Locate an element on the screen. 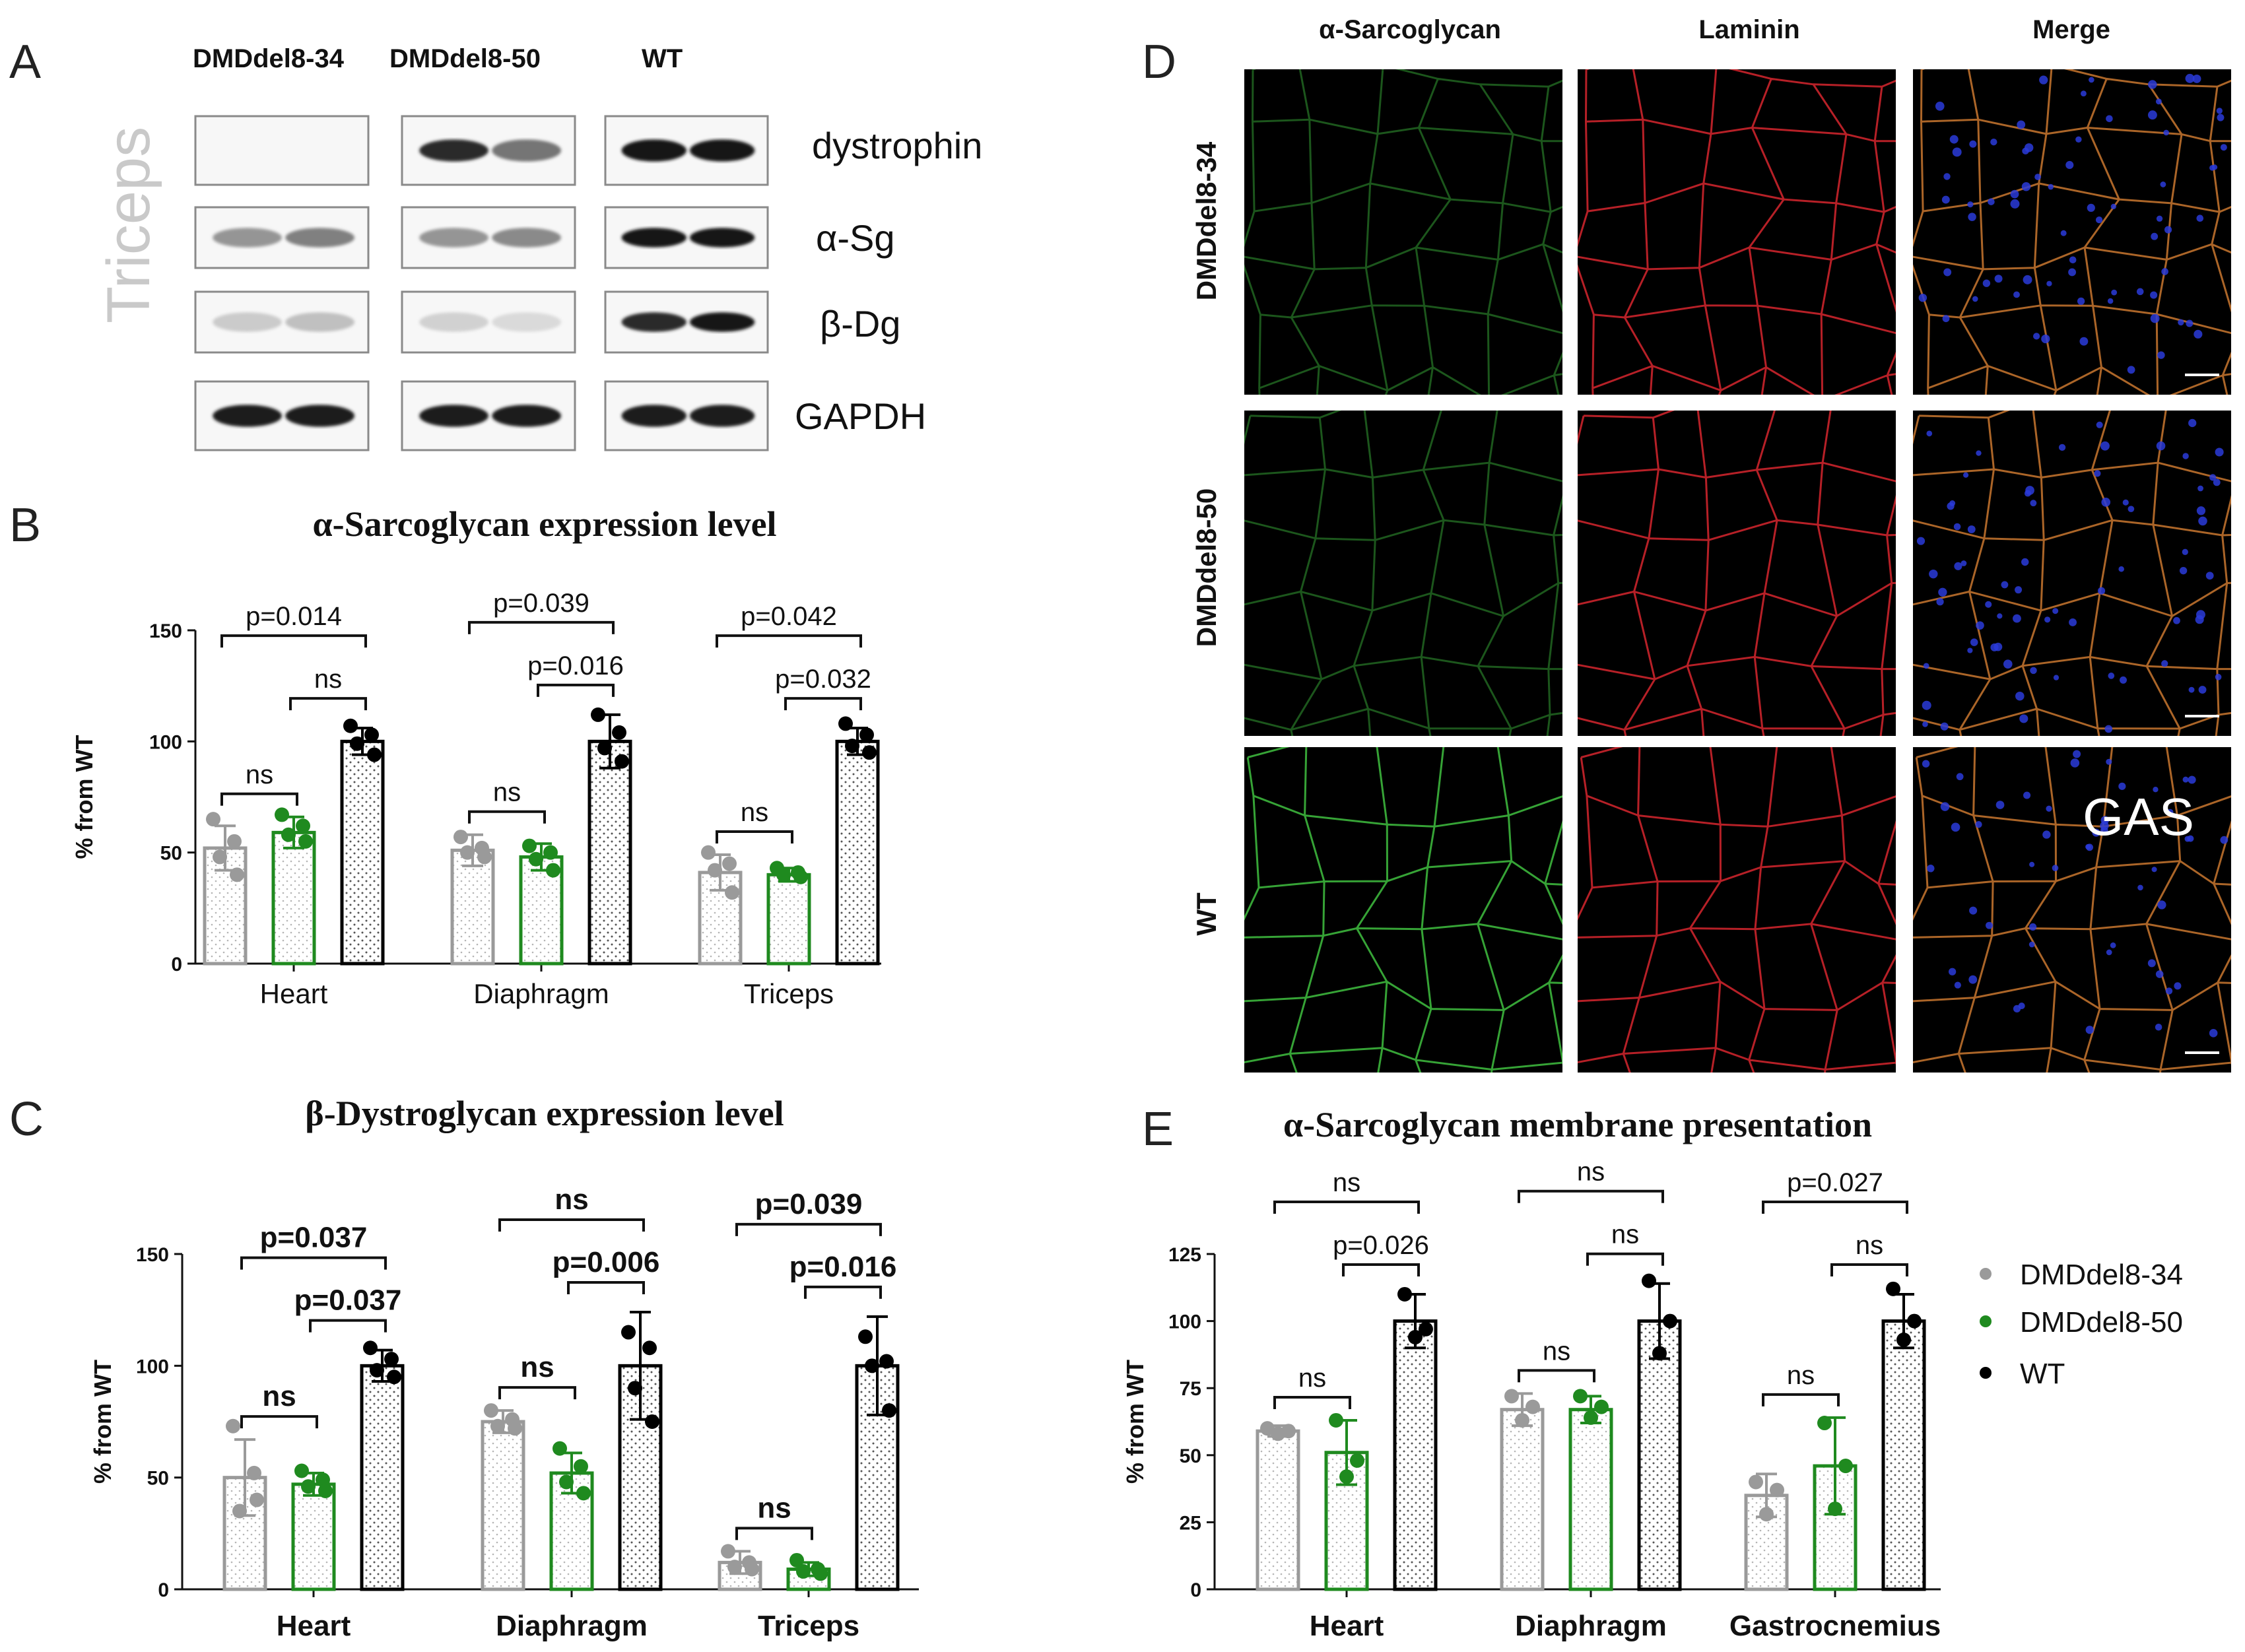 The height and width of the screenshot is (1652, 2245). chart-b-x-label-heart: Heart is located at coordinates (294, 993).